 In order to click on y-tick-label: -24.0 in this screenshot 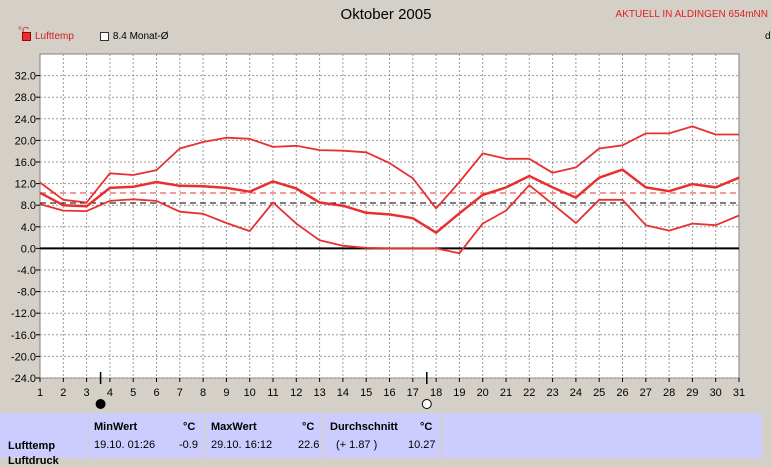, I will do `click(23, 379)`.